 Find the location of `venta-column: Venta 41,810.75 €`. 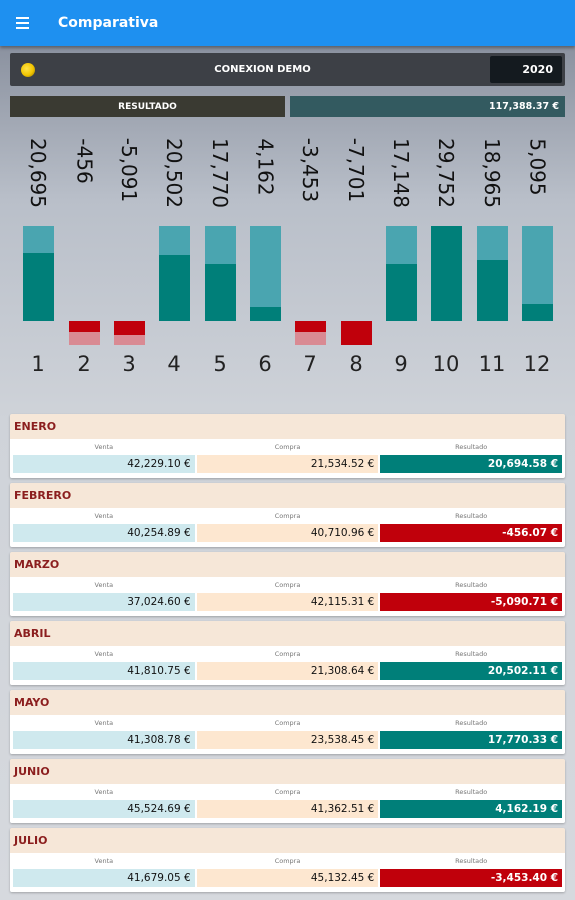

venta-column: Venta 41,810.75 € is located at coordinates (104, 664).